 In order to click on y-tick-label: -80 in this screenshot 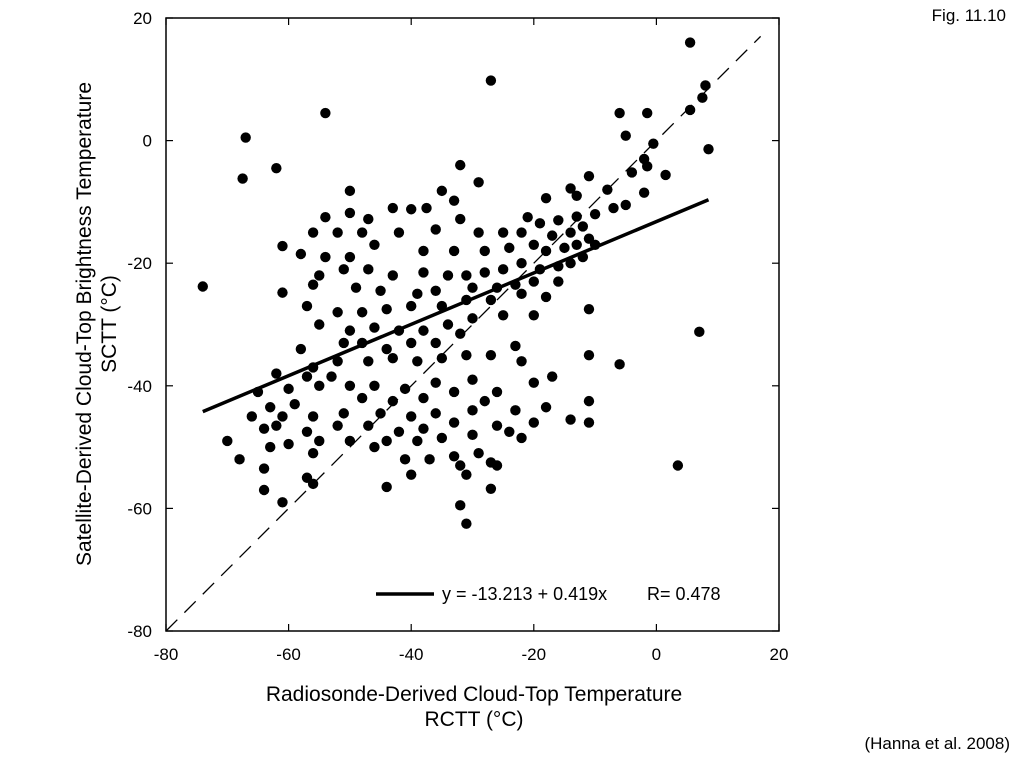, I will do `click(139, 631)`.